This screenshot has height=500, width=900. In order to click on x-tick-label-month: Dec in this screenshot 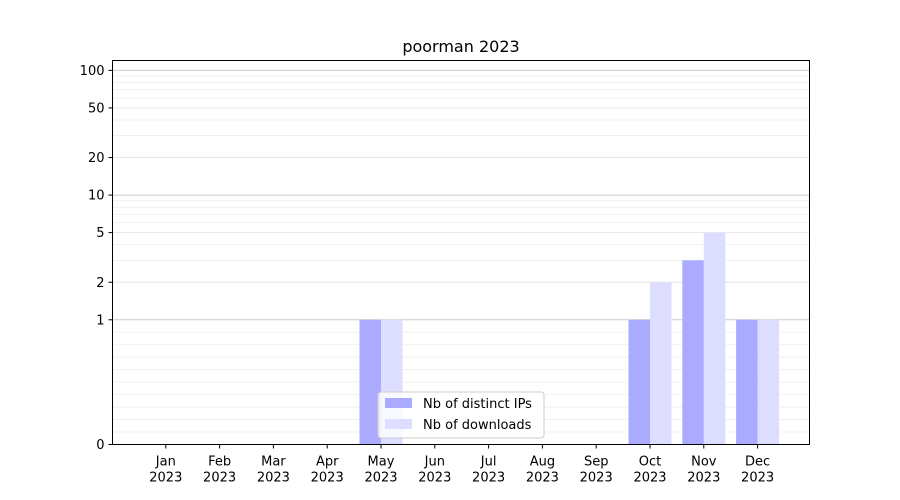, I will do `click(757, 462)`.